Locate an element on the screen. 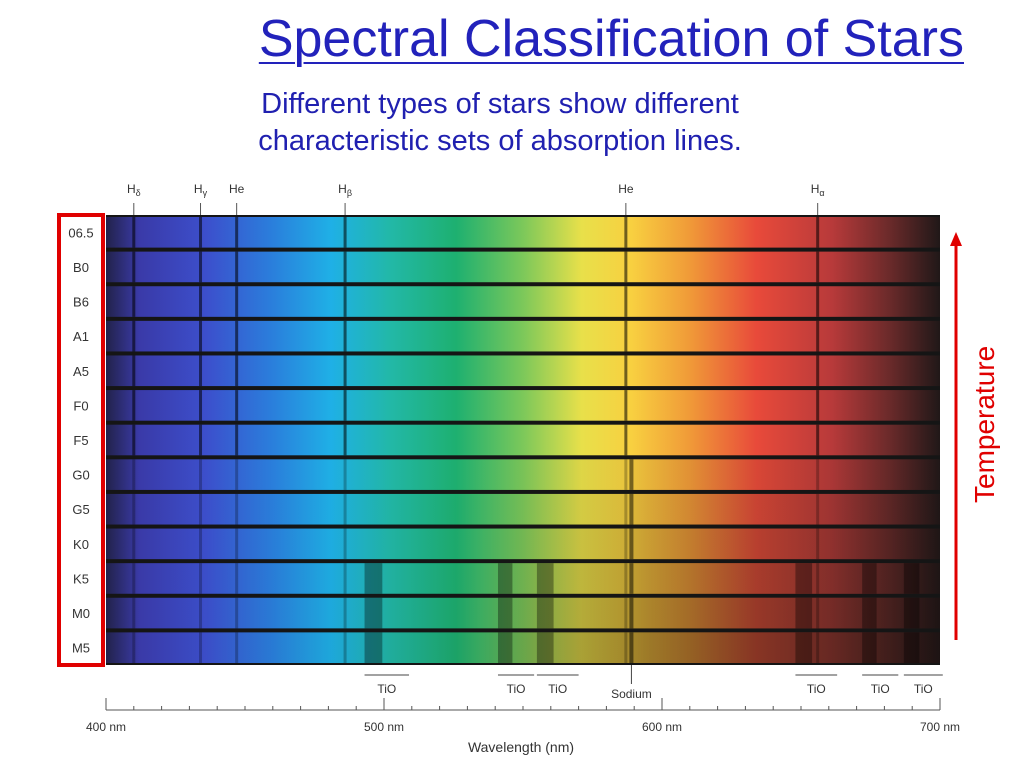 This screenshot has width=1024, height=768. spectral-type-label: A5 is located at coordinates (81, 371).